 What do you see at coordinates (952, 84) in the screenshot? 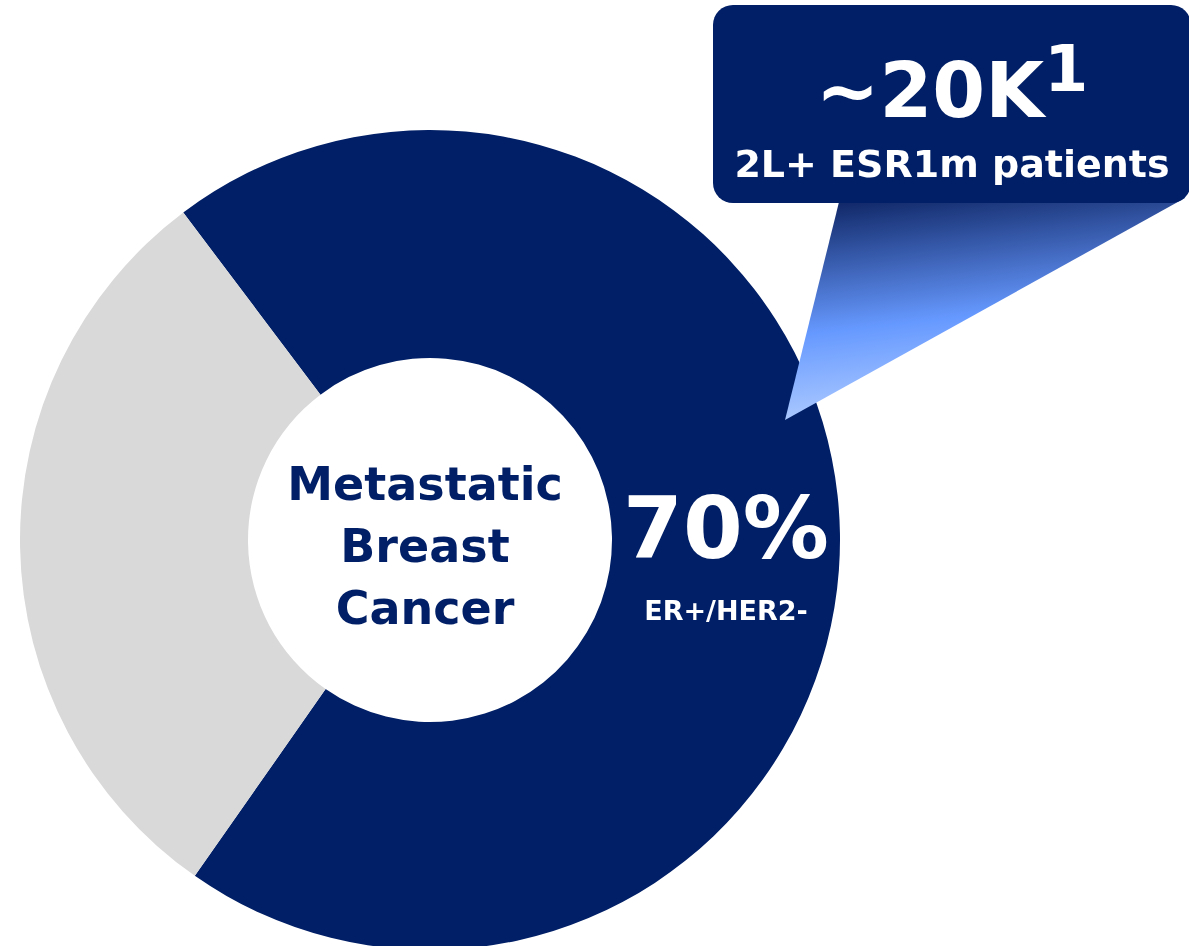
I see `text: ~20K$^{1}$` at bounding box center [952, 84].